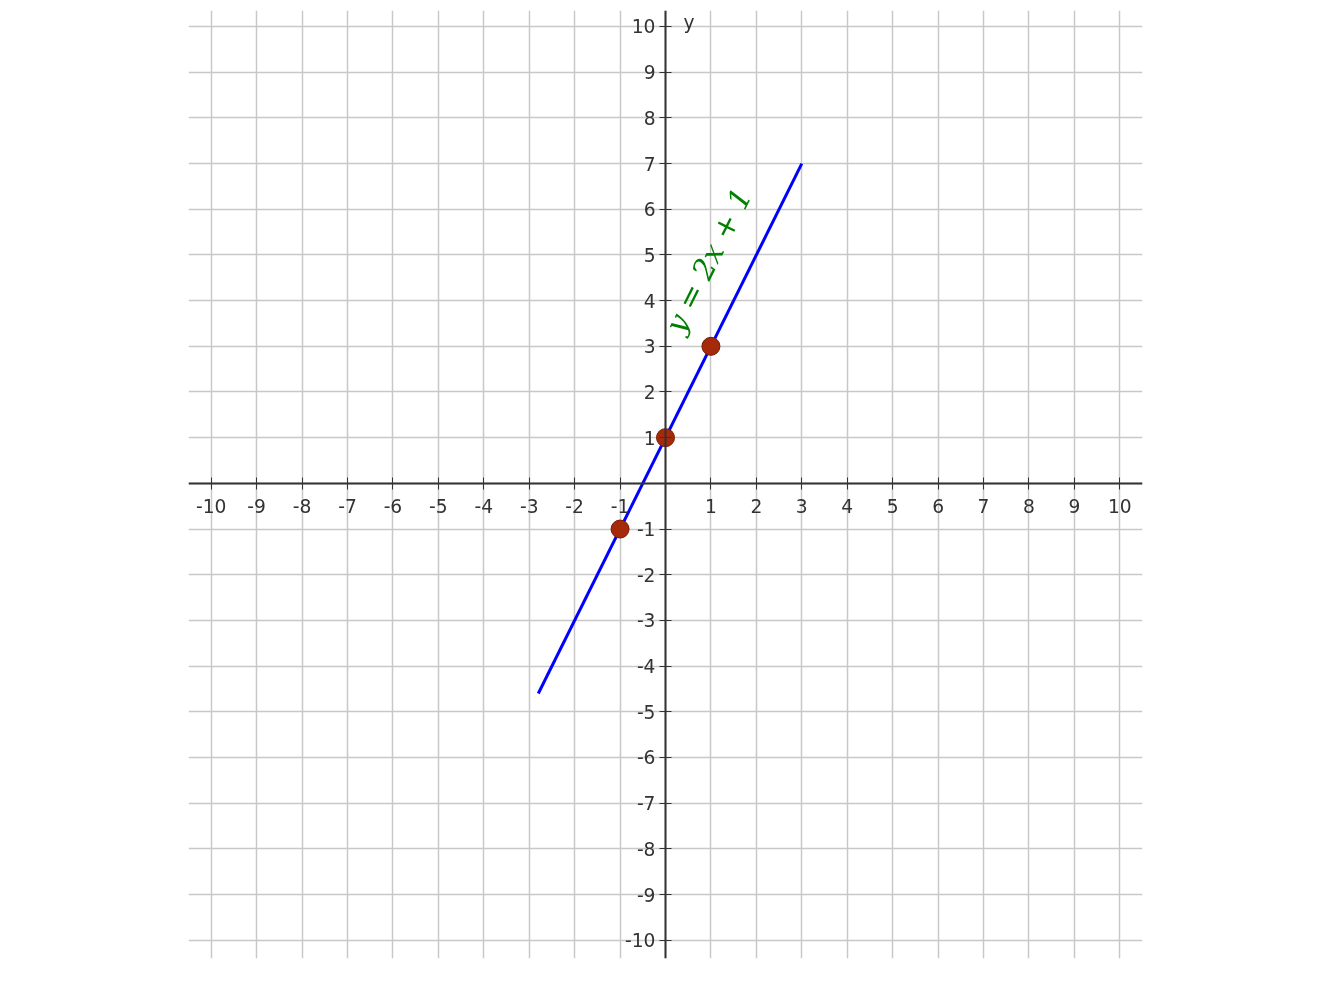  I want to click on x-tick-label: -9, so click(256, 507).